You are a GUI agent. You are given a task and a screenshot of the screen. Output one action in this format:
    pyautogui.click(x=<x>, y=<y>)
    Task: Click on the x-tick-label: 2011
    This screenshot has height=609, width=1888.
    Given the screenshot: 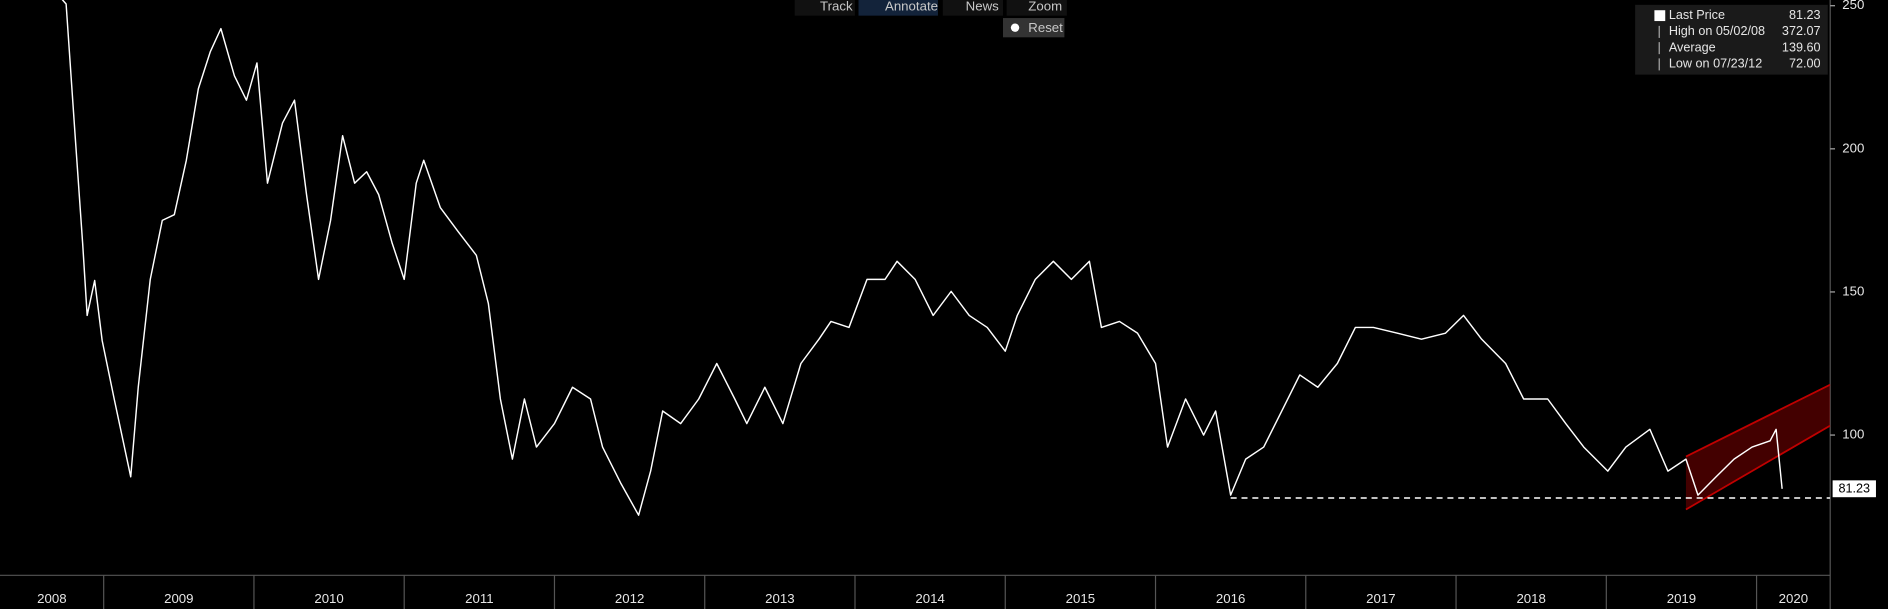 What is the action you would take?
    pyautogui.click(x=479, y=598)
    